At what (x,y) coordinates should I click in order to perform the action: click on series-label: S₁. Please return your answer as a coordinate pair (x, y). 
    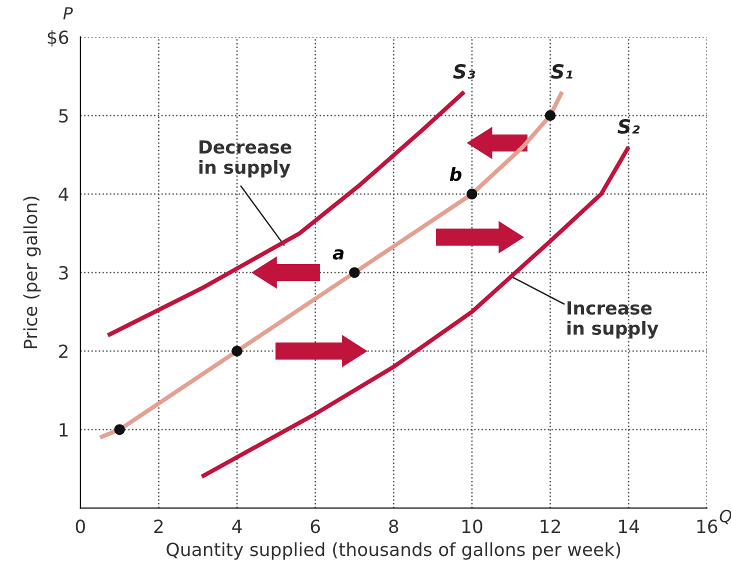
    Looking at the image, I should click on (561, 71).